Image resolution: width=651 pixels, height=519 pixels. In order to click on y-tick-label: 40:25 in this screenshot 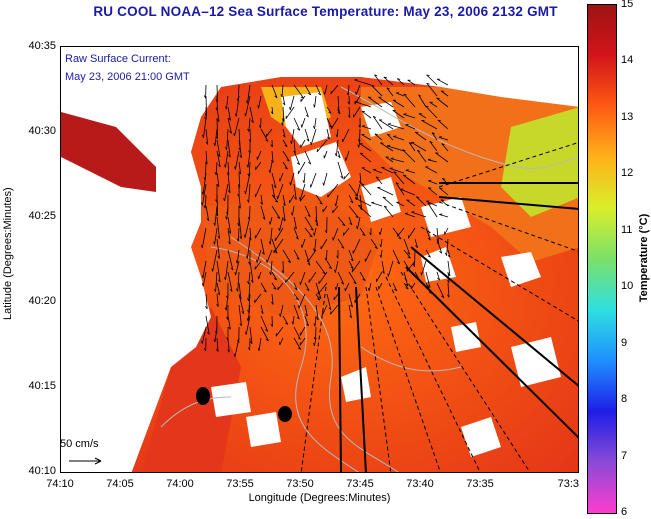, I will do `click(42, 216)`.